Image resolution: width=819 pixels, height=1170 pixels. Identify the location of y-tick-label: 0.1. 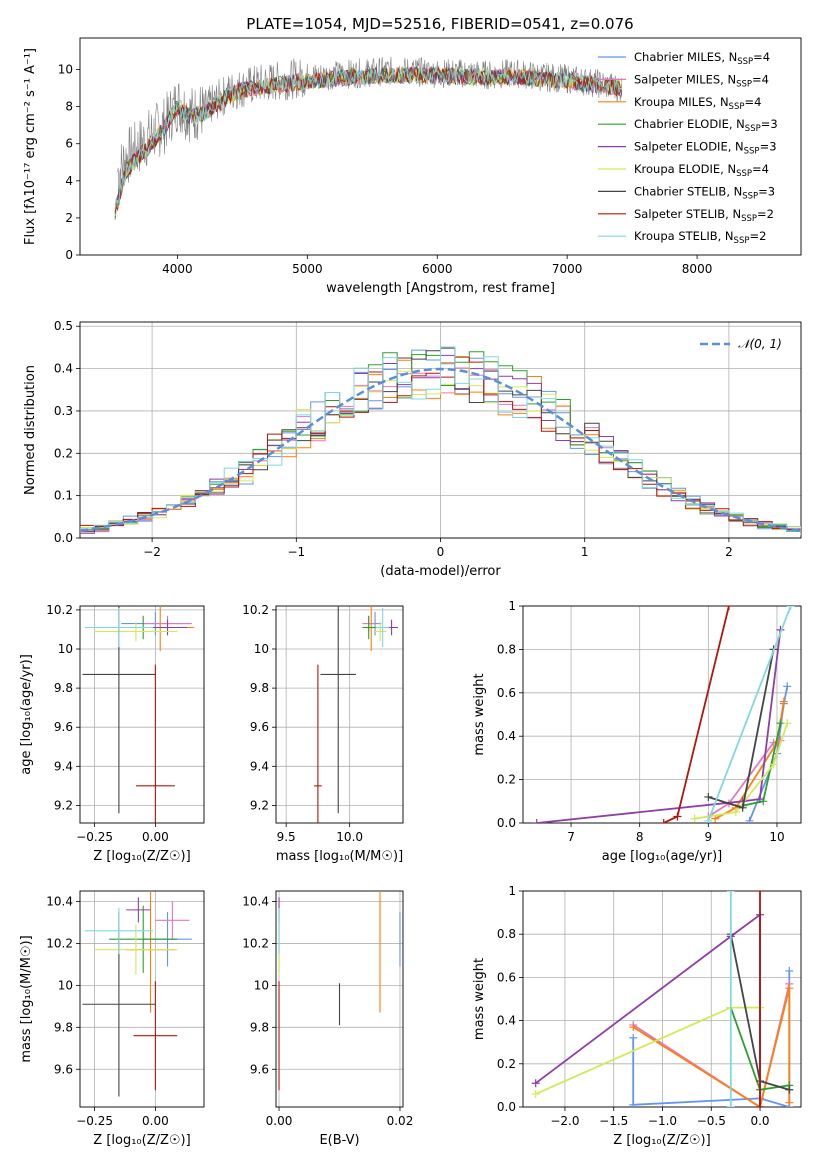
(63, 496).